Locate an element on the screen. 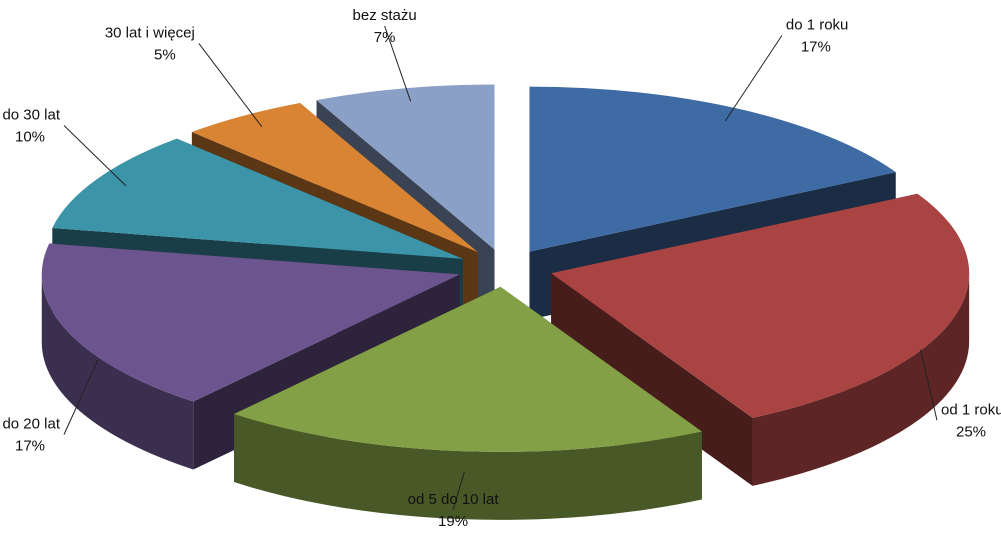  slice-value-label: 19% is located at coordinates (453, 521).